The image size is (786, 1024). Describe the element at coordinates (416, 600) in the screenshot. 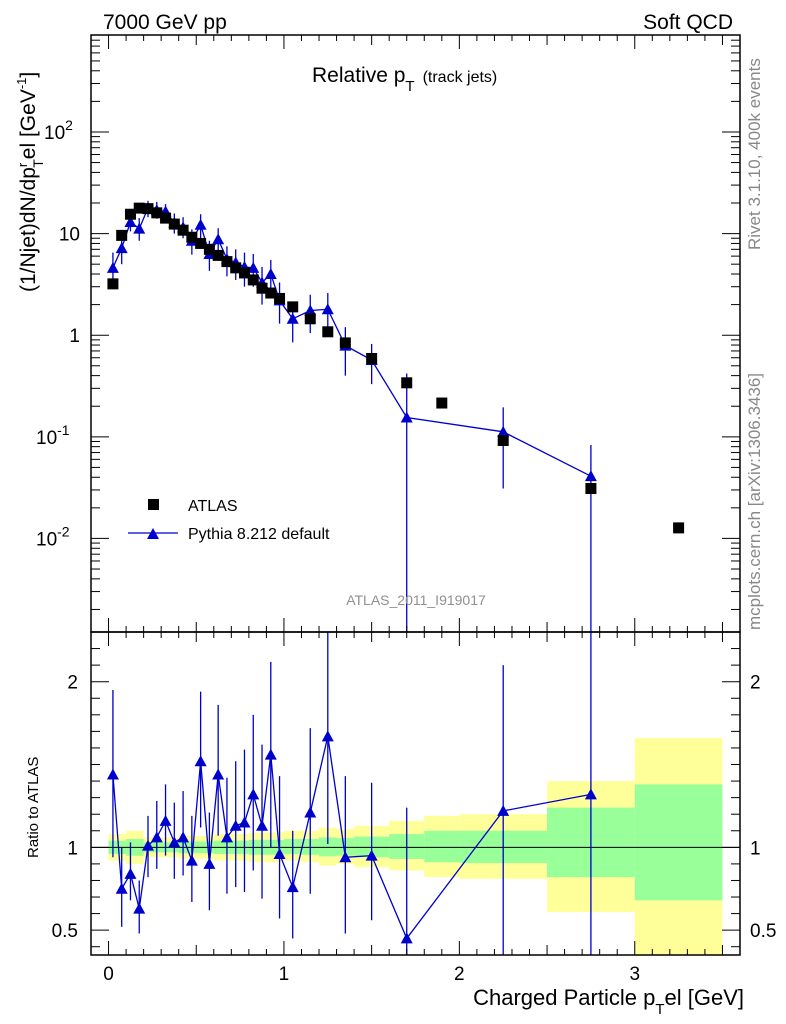

I see `analysis-label: ATLAS_2011_I919017` at that location.